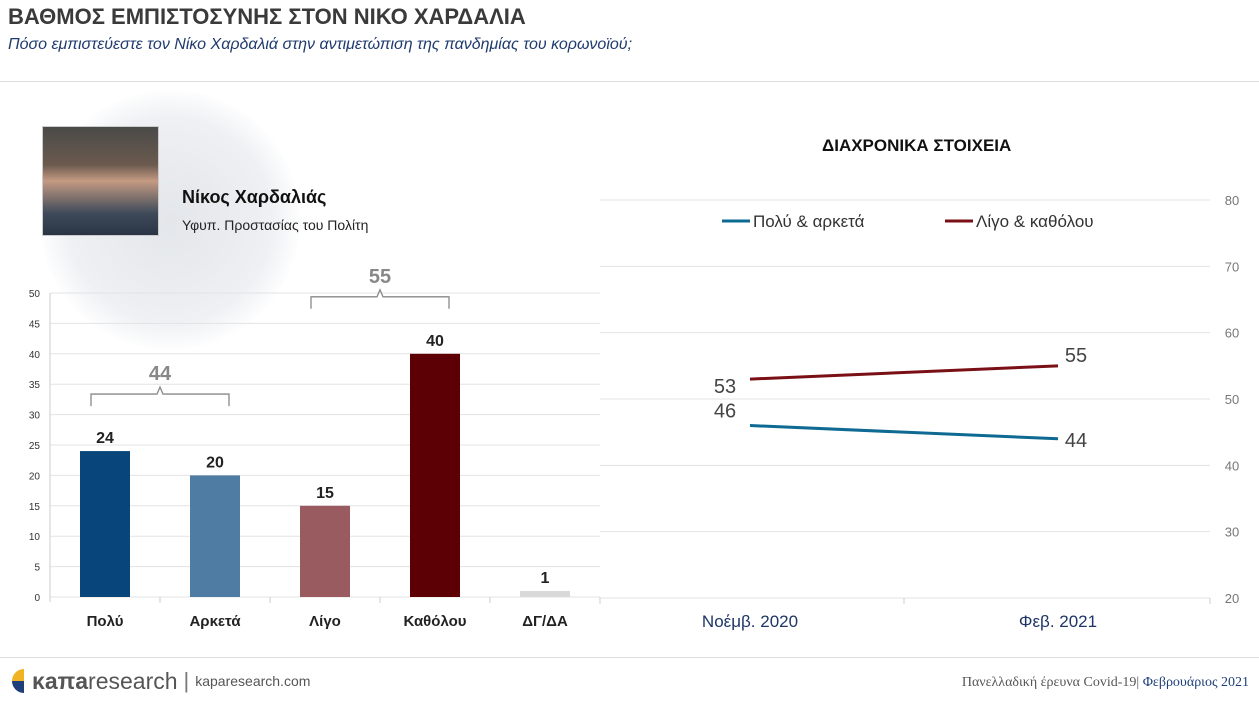 This screenshot has height=705, width=1259. Describe the element at coordinates (35, 446) in the screenshot. I see `bar-y-tick-label: 25` at that location.